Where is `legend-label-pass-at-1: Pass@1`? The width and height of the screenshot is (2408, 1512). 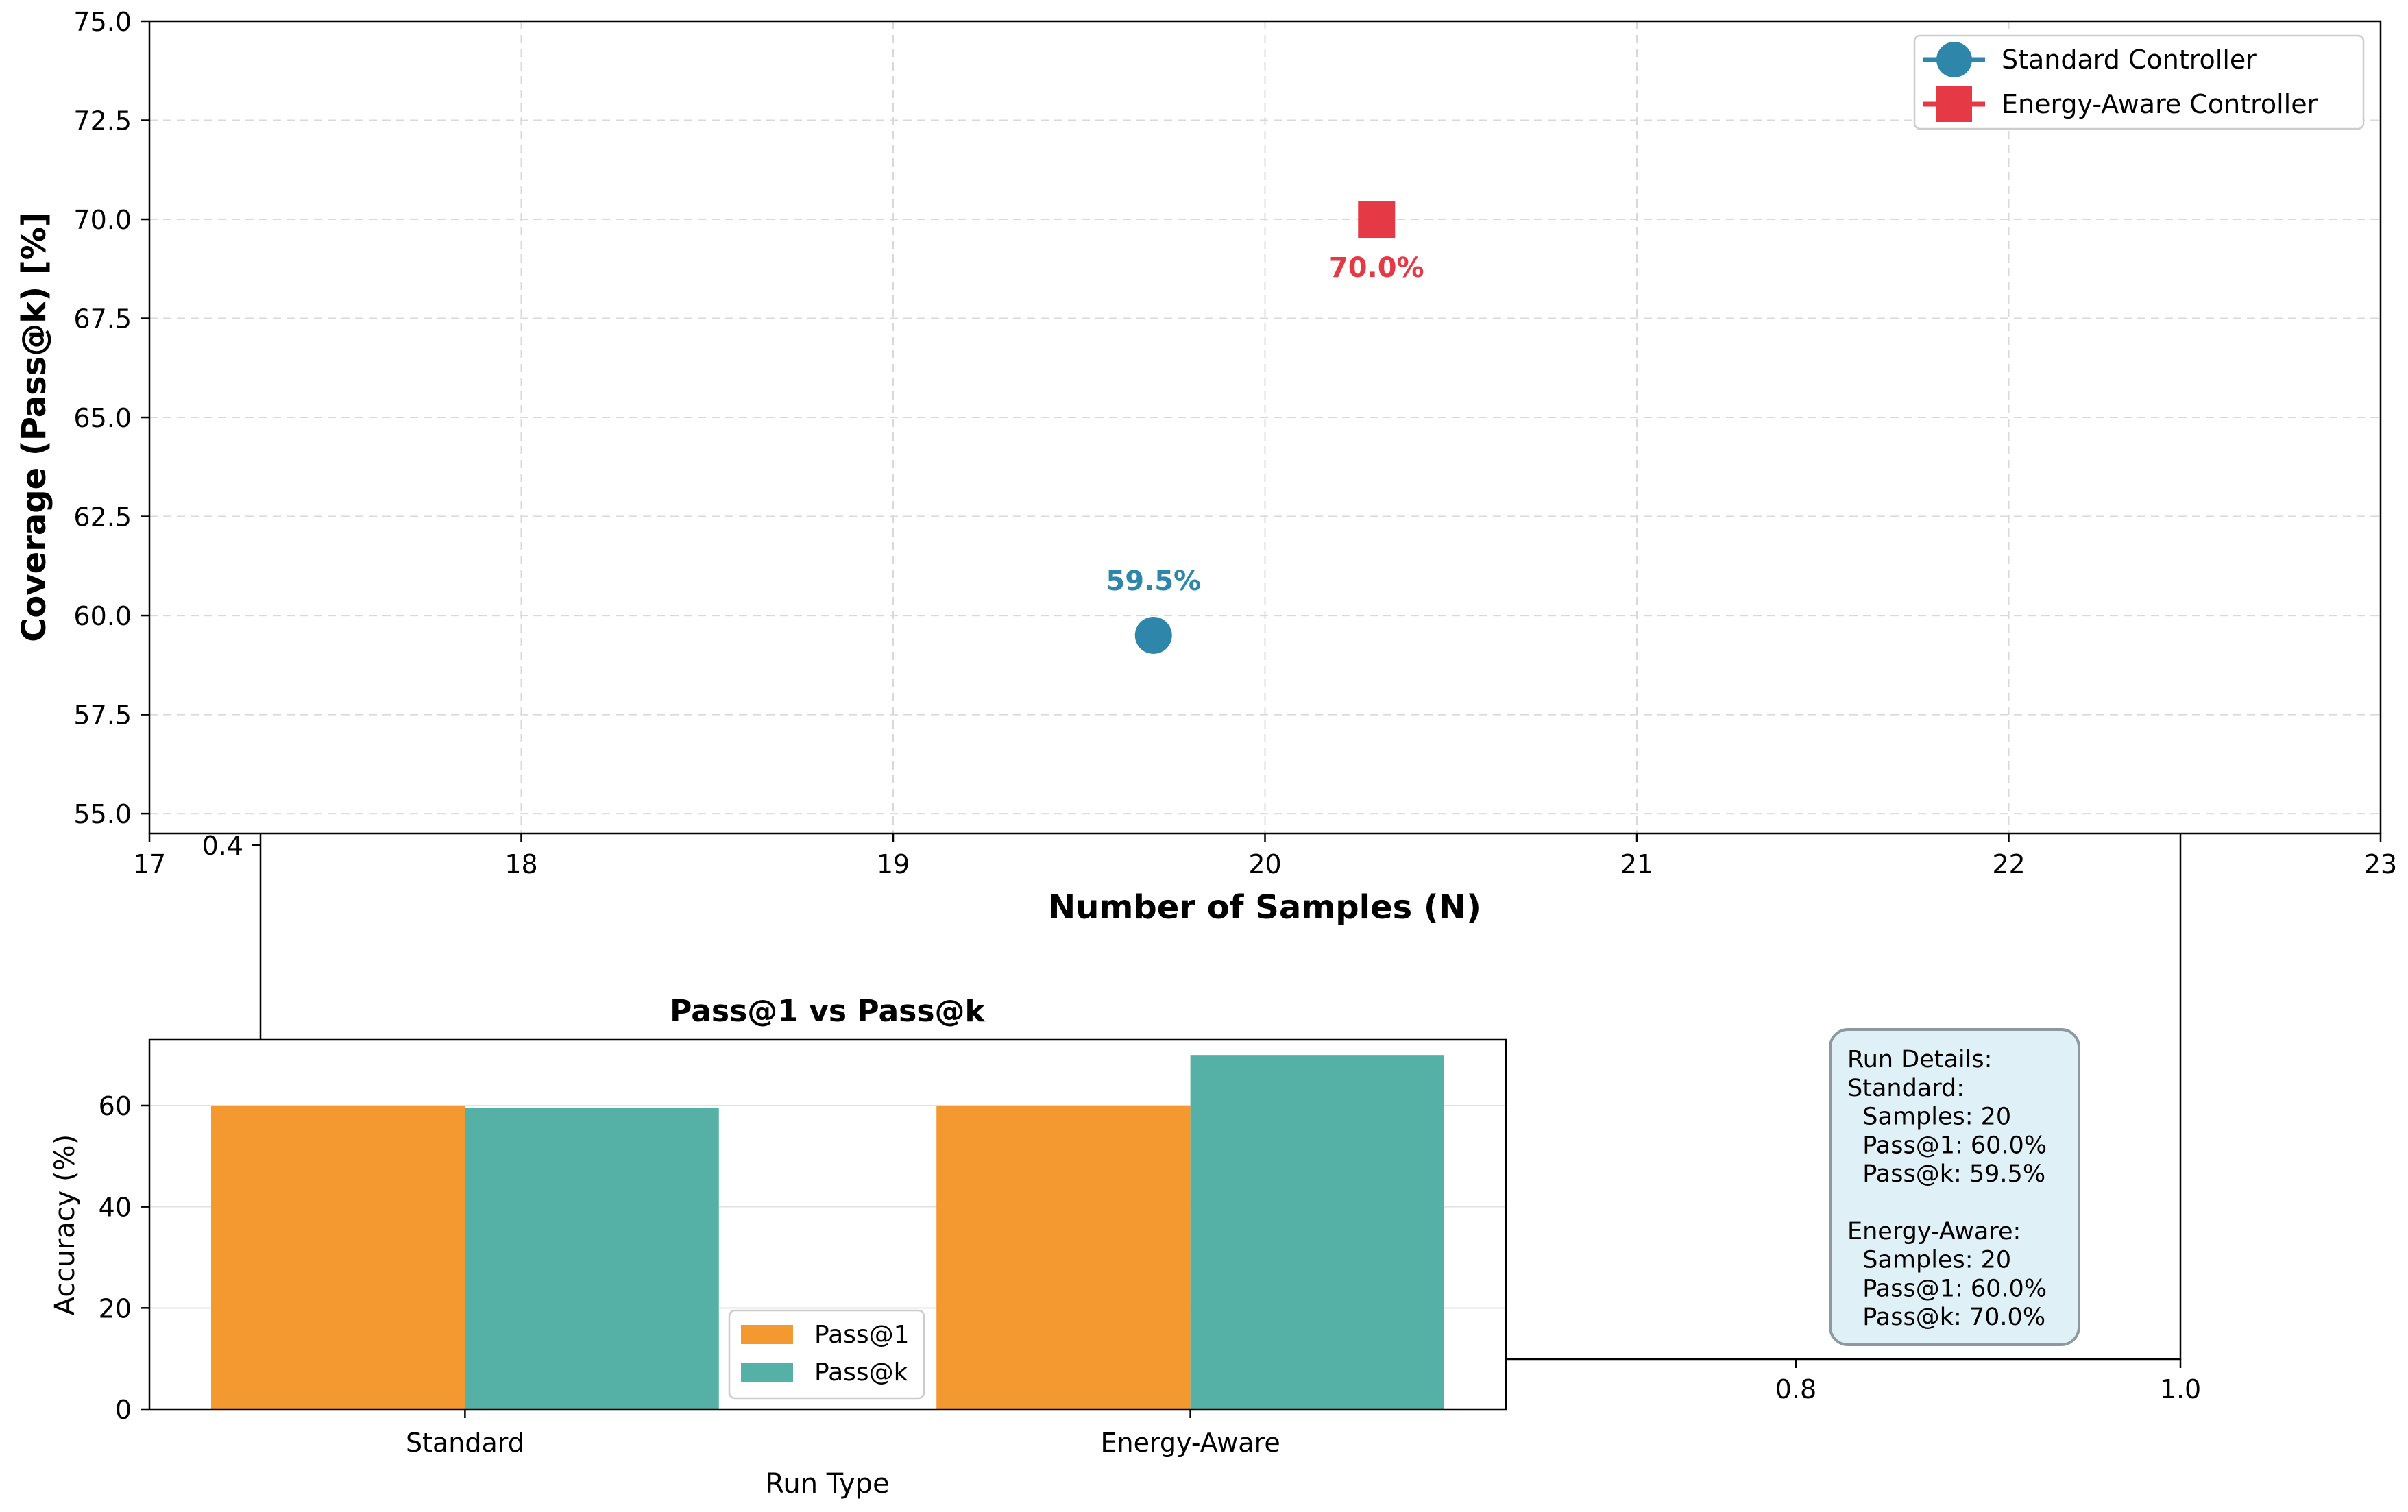
legend-label-pass-at-1: Pass@1 is located at coordinates (862, 1335).